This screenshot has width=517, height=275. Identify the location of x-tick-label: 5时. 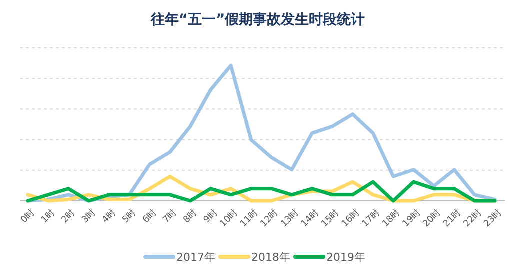
(129, 216).